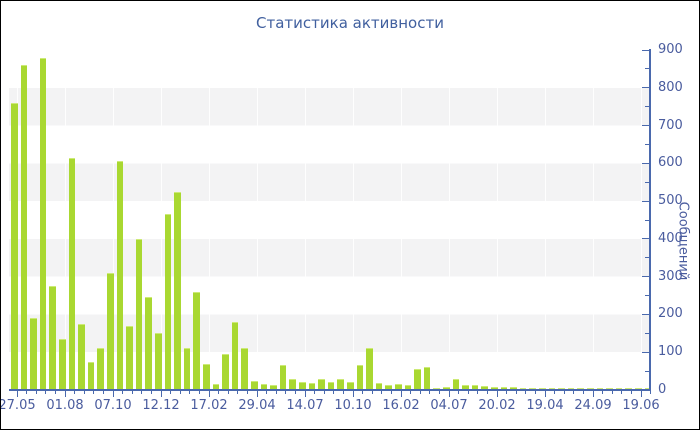  I want to click on x-axis-tick-label: 20.02, so click(497, 405).